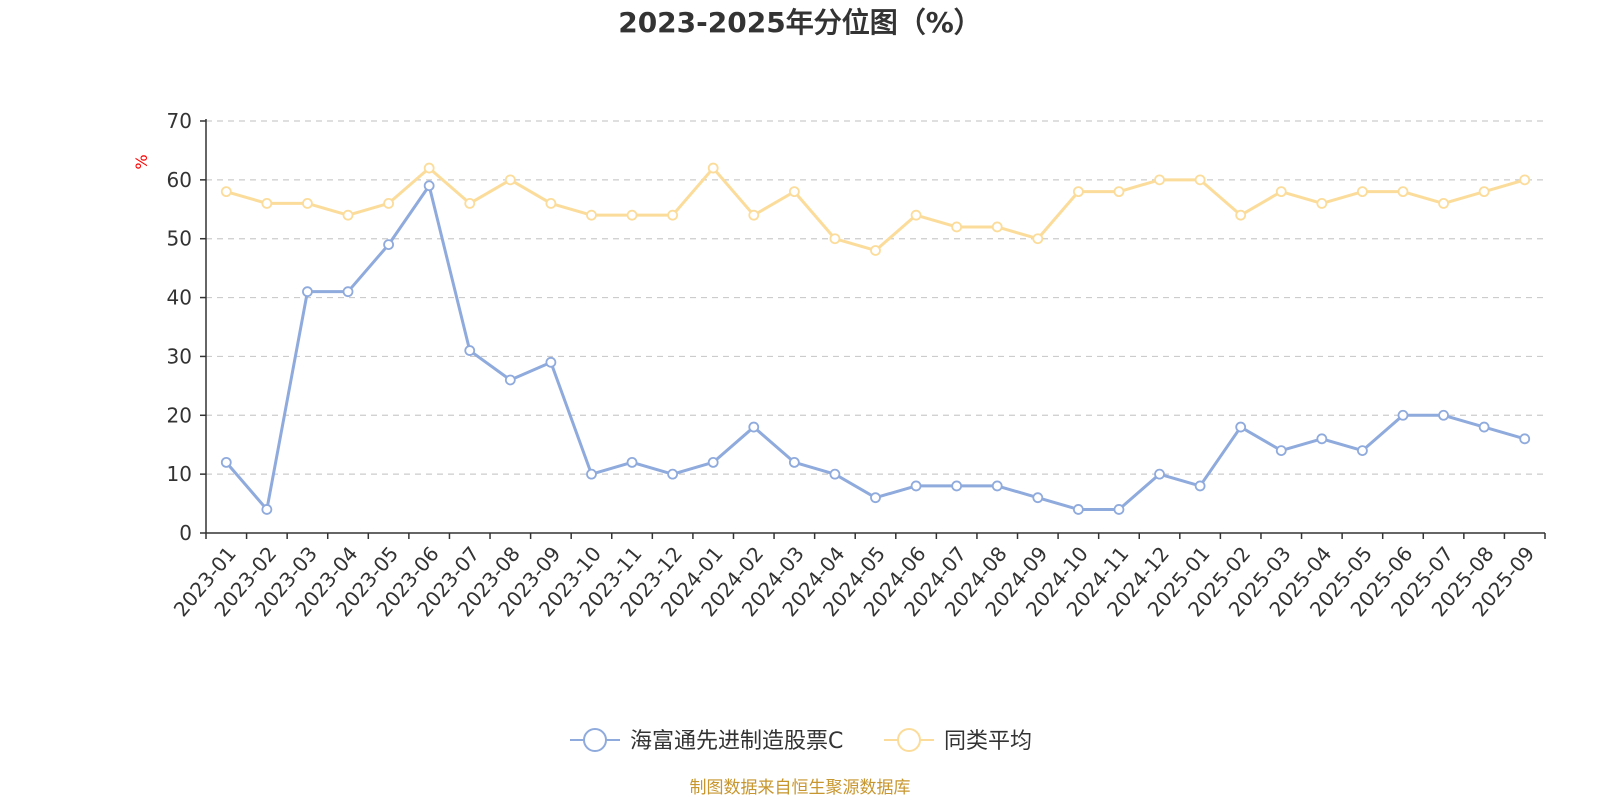 The width and height of the screenshot is (1600, 800). Describe the element at coordinates (179, 474) in the screenshot. I see `y-tick-label: 10` at that location.